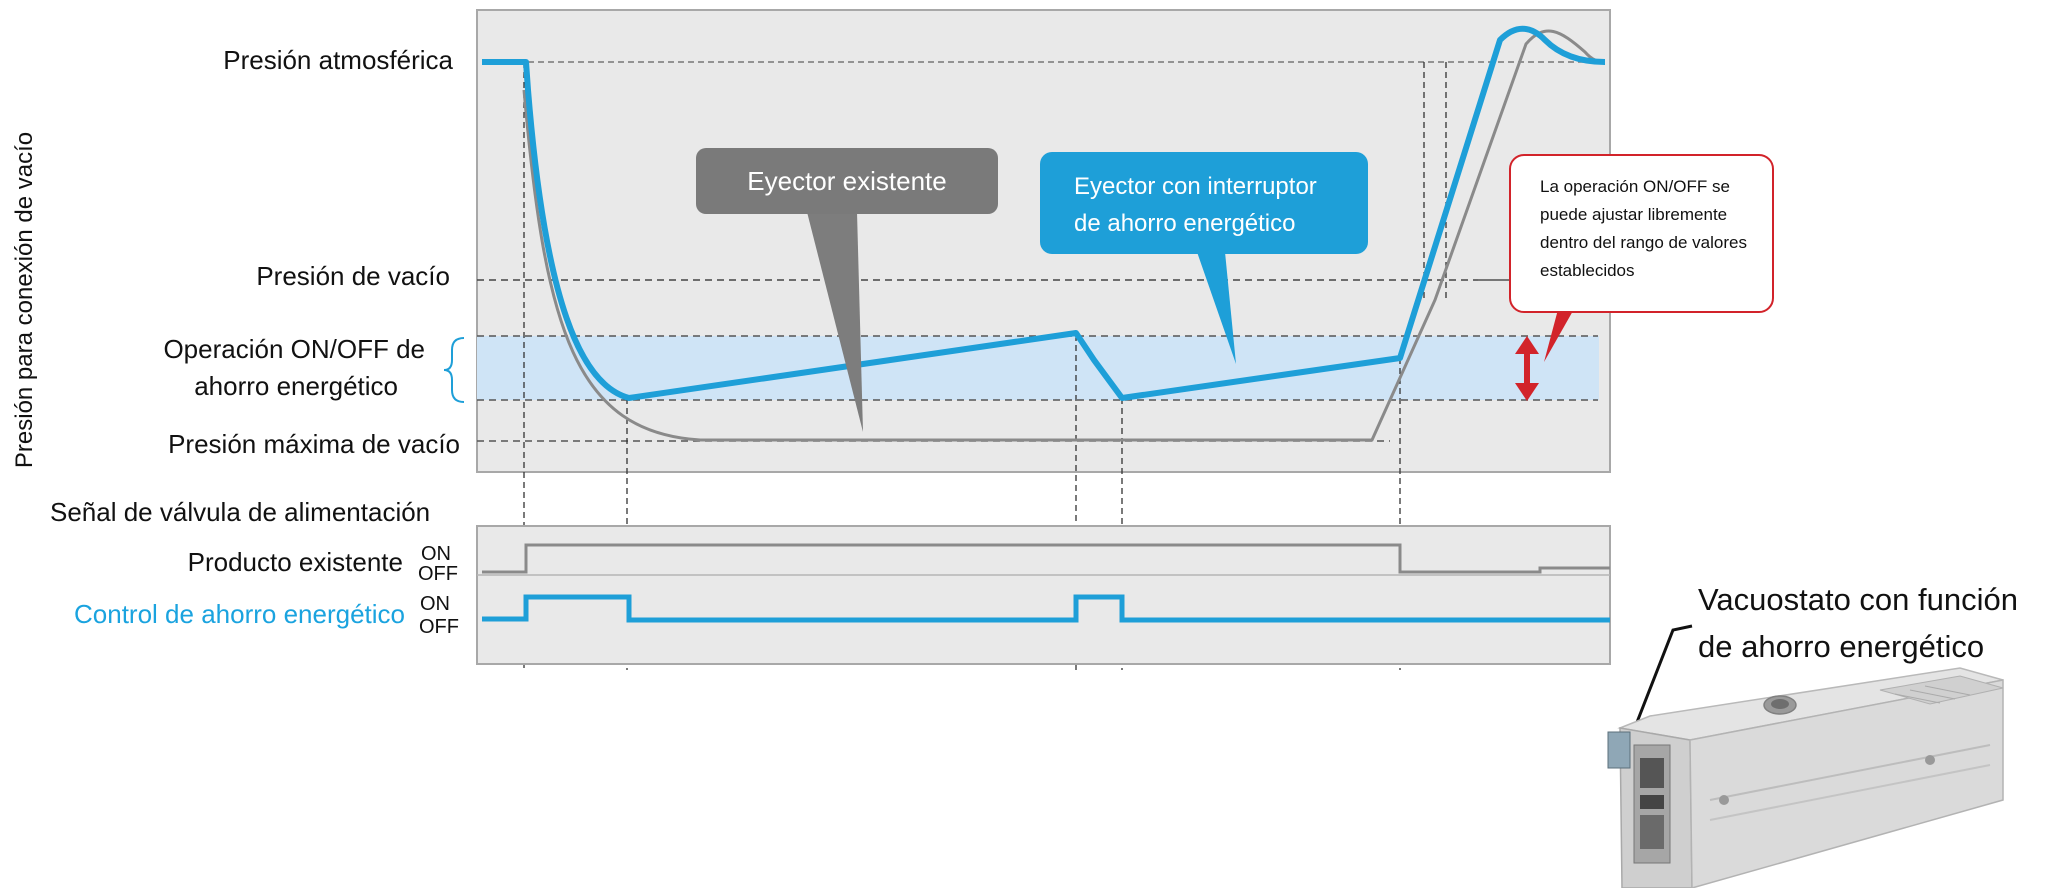  What do you see at coordinates (1195, 186) in the screenshot?
I see `switch-ejector-label-line1: Eyector con interruptor` at bounding box center [1195, 186].